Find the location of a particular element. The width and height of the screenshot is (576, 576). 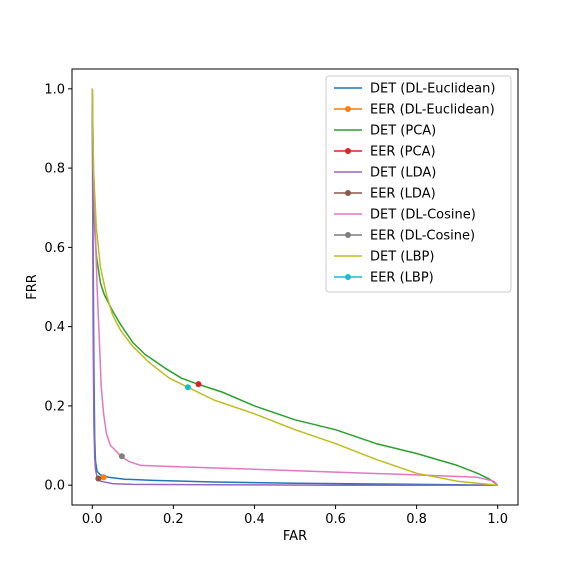

y-tick-label: 0.2 is located at coordinates (54, 406).